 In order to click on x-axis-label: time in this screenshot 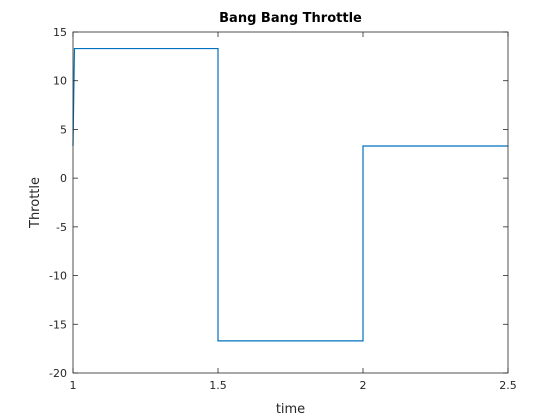, I will do `click(290, 409)`.